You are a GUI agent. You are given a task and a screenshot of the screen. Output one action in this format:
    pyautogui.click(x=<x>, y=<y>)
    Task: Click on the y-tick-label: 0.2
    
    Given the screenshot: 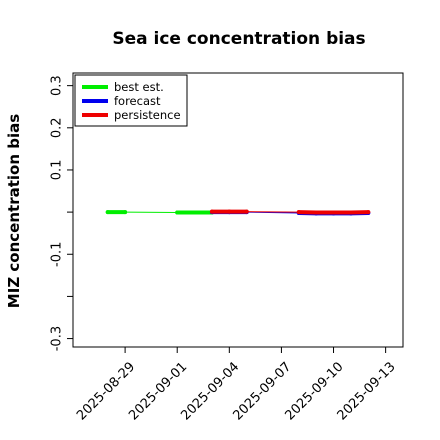 What is the action you would take?
    pyautogui.click(x=57, y=127)
    